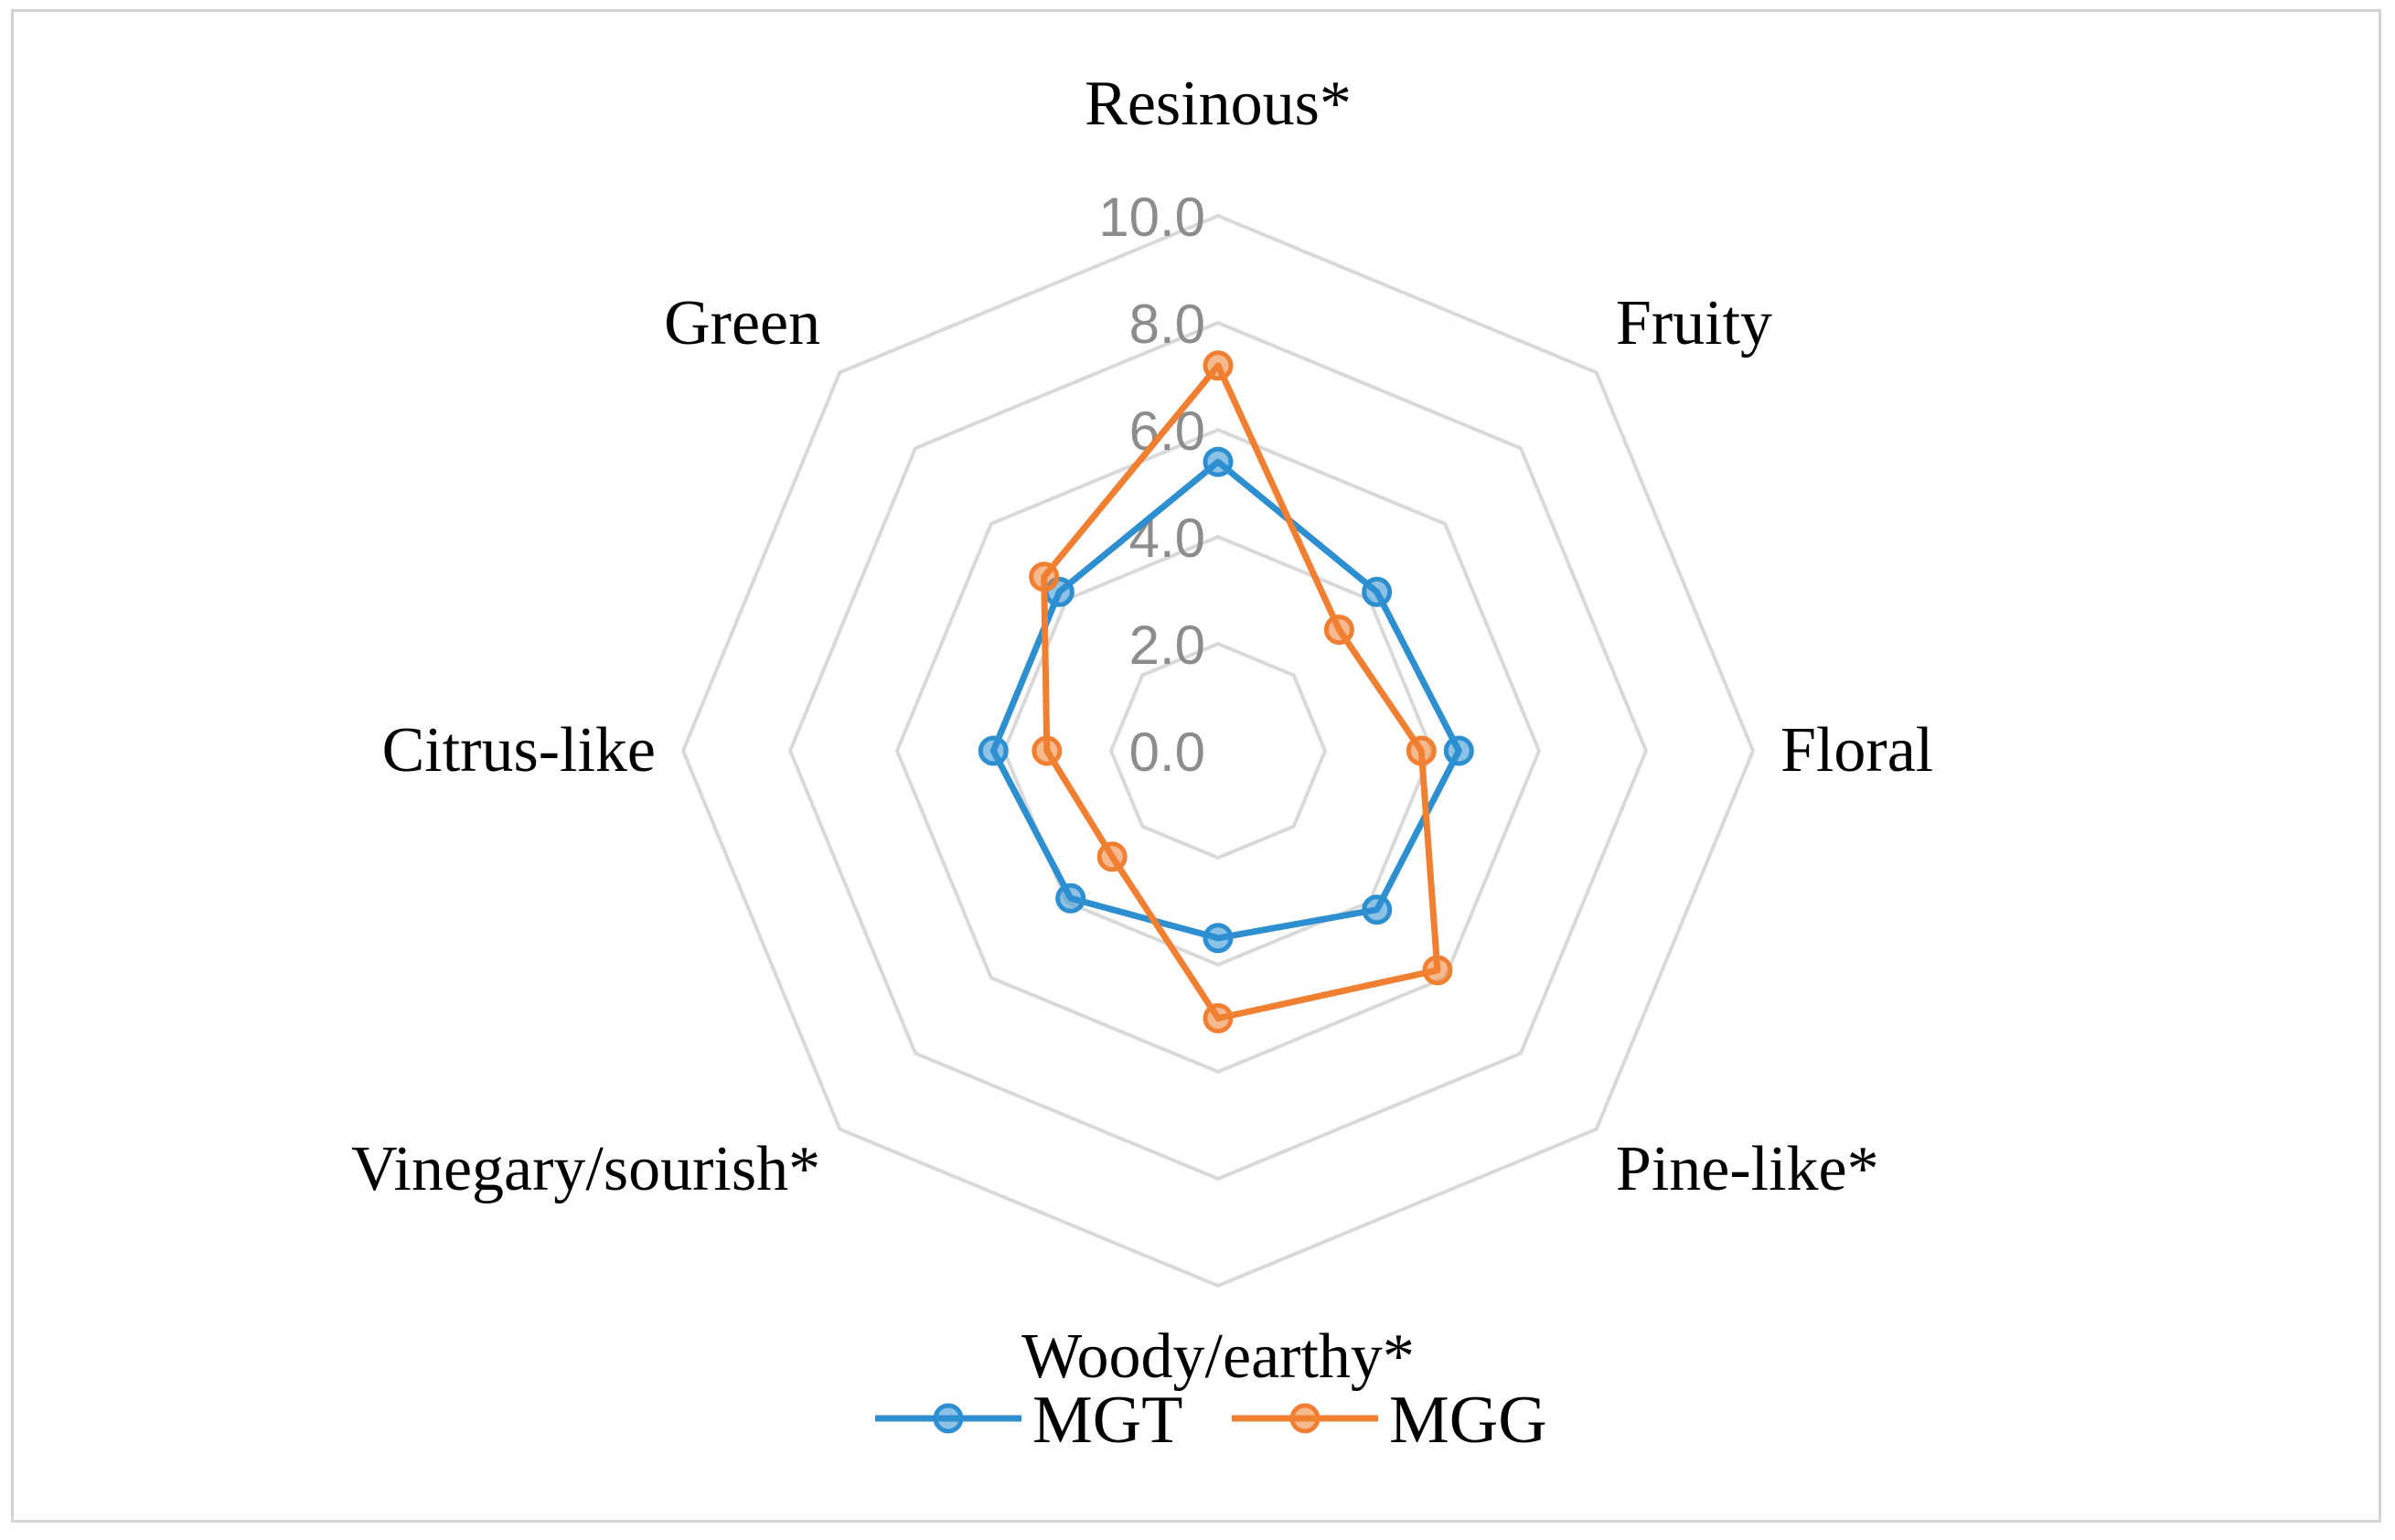  What do you see at coordinates (1112, 857) in the screenshot?
I see `point-mgg-vinegary-sourish` at bounding box center [1112, 857].